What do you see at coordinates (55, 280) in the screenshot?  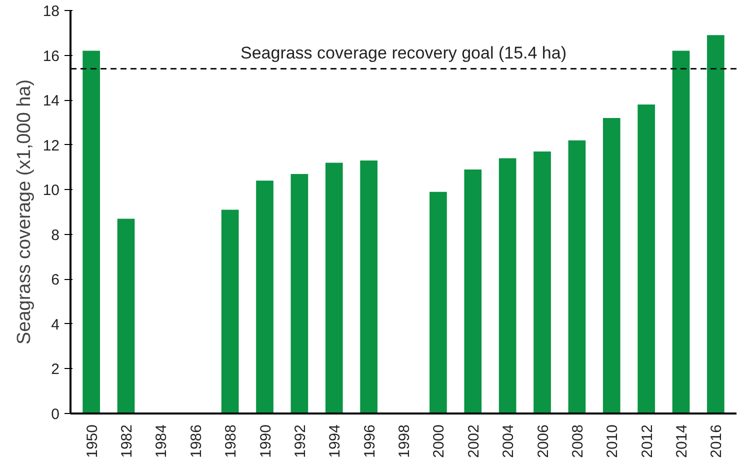 I see `y-tick-label: 6` at bounding box center [55, 280].